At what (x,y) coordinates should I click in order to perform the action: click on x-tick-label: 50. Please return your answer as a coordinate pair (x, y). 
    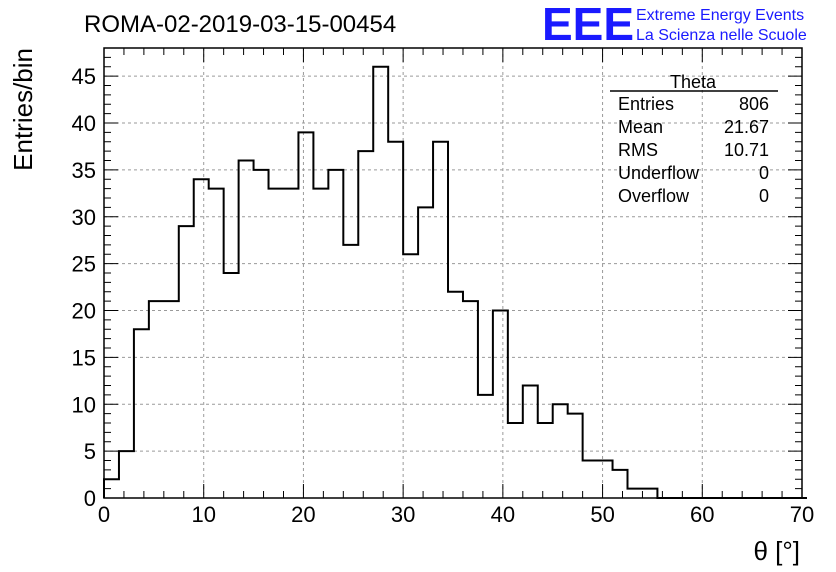
    Looking at the image, I should click on (602, 514).